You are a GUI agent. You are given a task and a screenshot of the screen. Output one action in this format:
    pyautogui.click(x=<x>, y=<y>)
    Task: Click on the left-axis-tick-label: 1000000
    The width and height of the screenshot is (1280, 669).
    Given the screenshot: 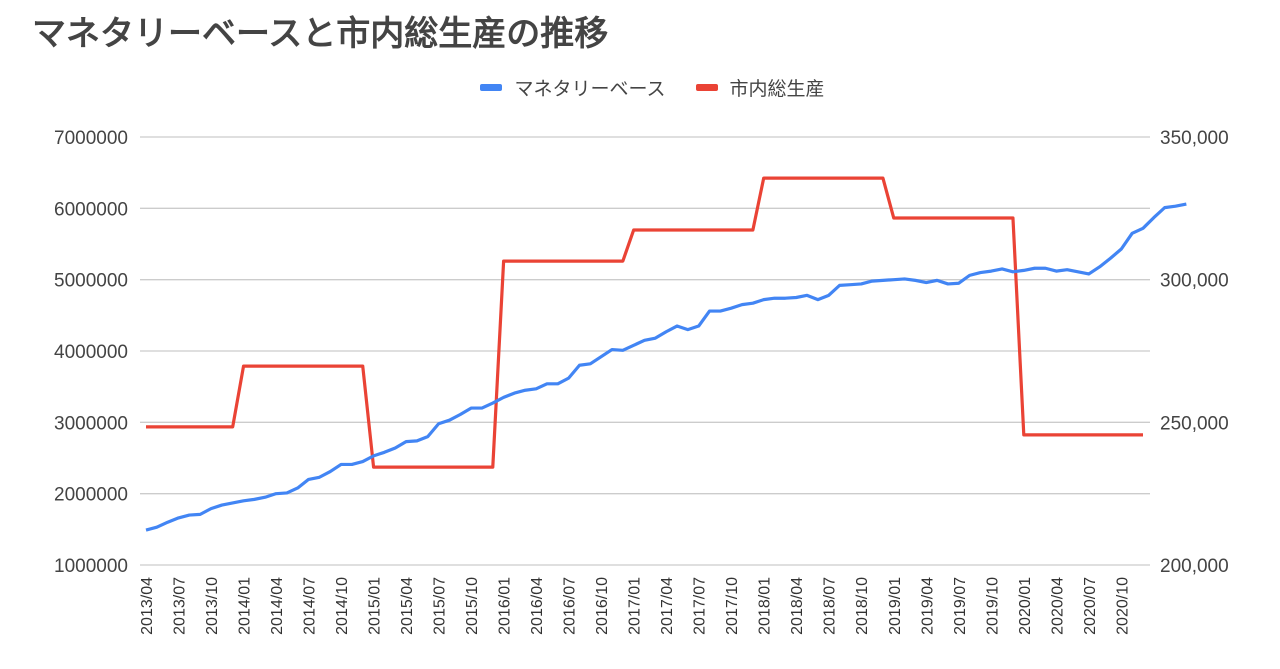 What is the action you would take?
    pyautogui.click(x=91, y=566)
    